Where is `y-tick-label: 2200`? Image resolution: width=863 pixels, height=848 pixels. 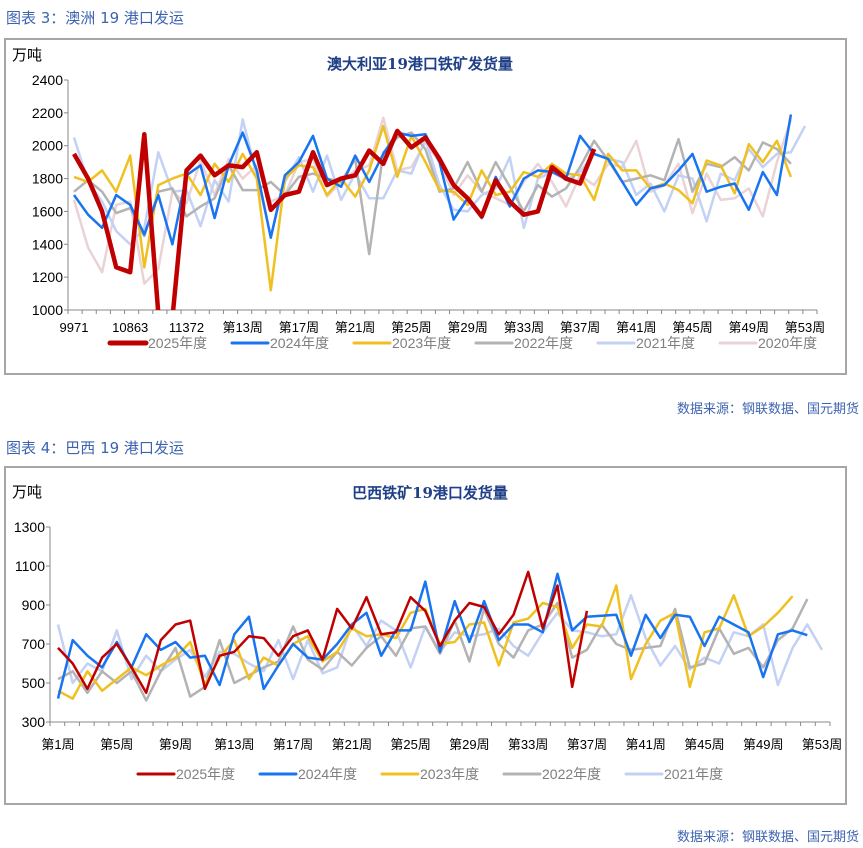 y-tick-label: 2200 is located at coordinates (47, 113).